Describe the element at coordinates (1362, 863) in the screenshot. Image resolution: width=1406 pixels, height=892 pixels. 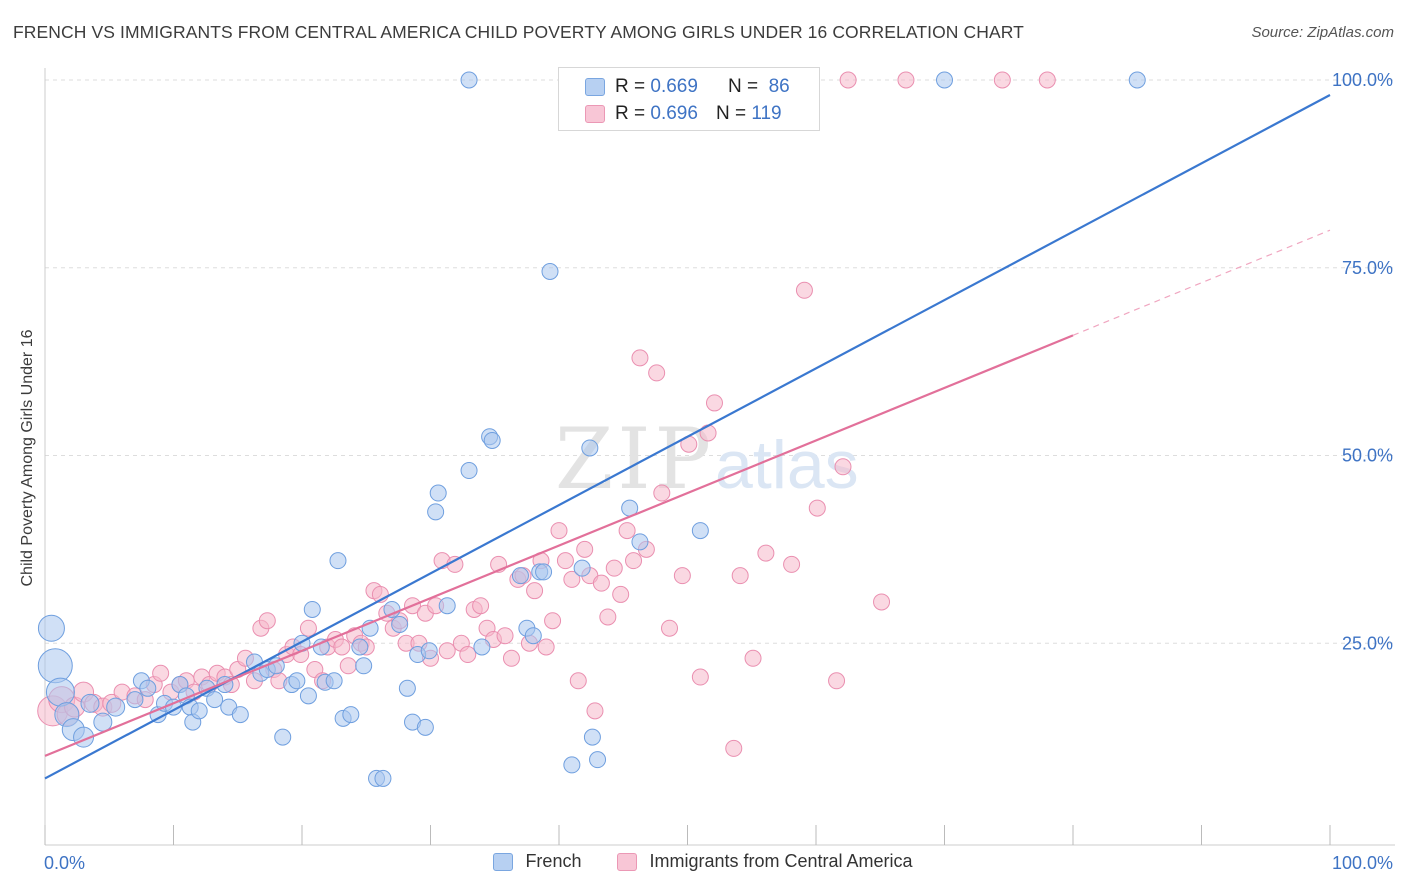
I see `x-tick-label: 100.0%` at that location.